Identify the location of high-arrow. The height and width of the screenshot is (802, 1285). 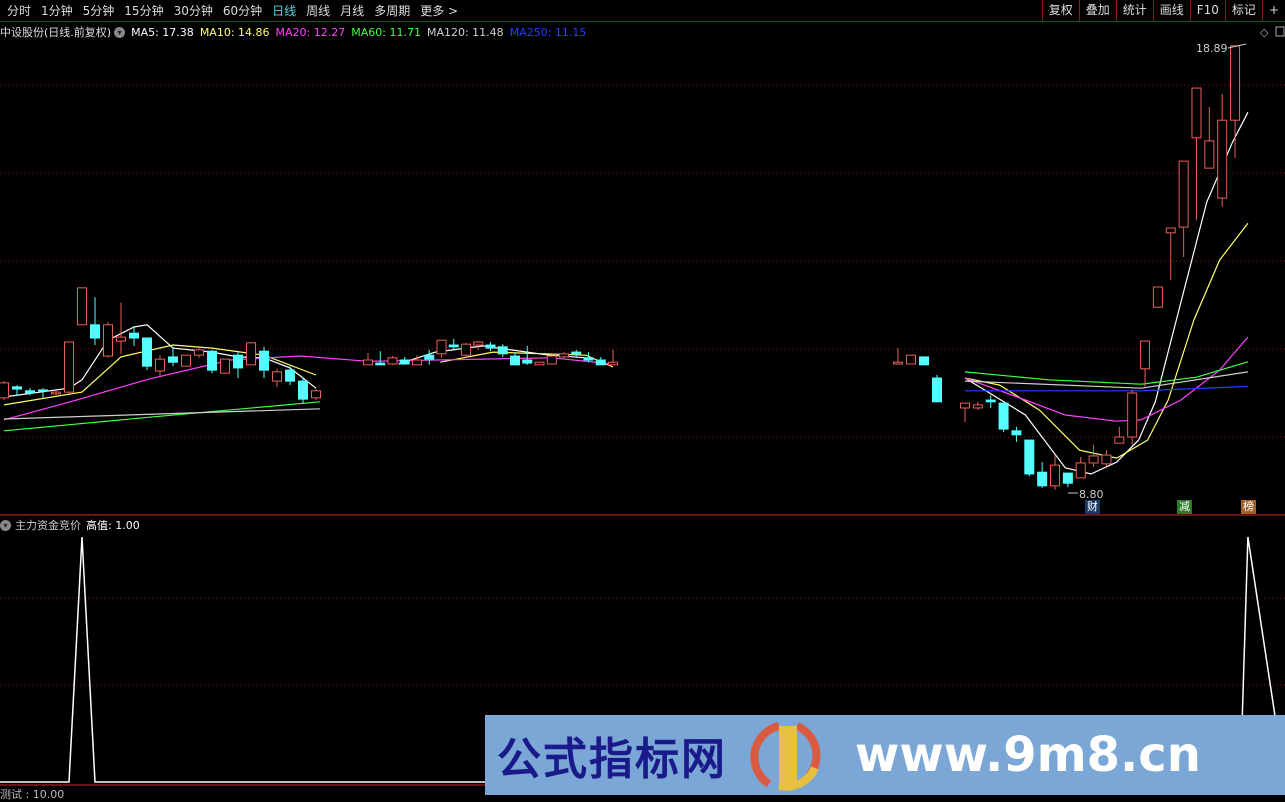
(1237, 46).